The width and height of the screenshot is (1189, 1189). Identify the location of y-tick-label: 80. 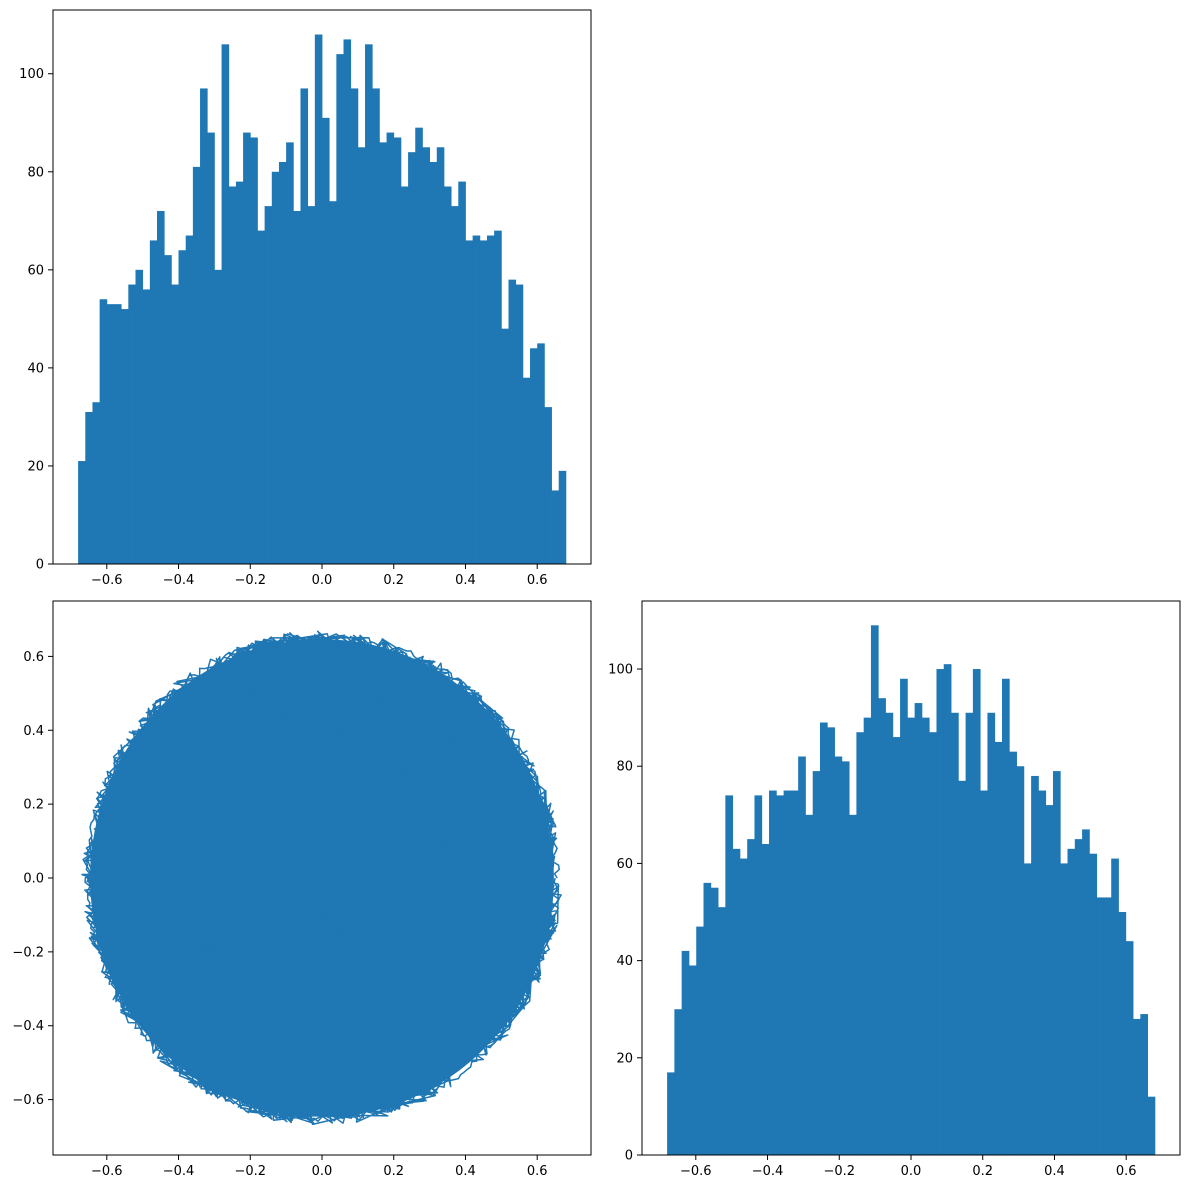
(624, 767).